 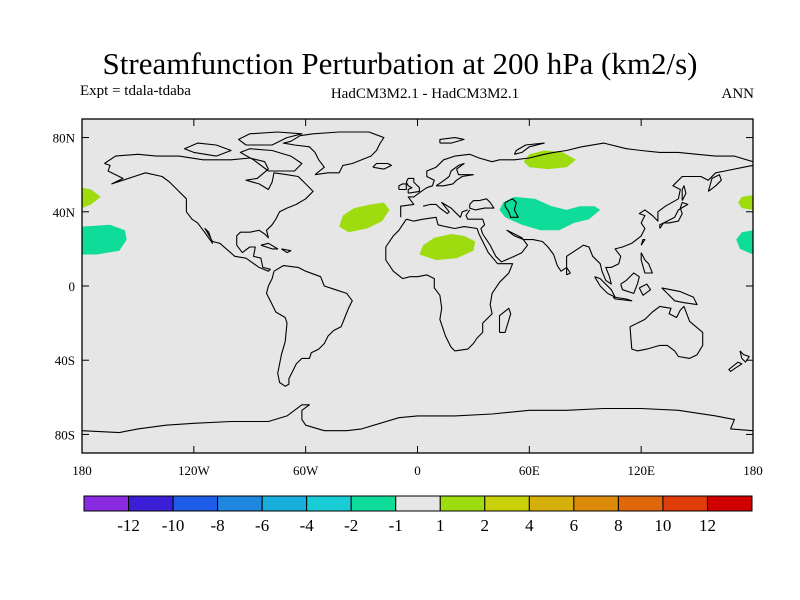 I want to click on south-america-coast, so click(x=309, y=326).